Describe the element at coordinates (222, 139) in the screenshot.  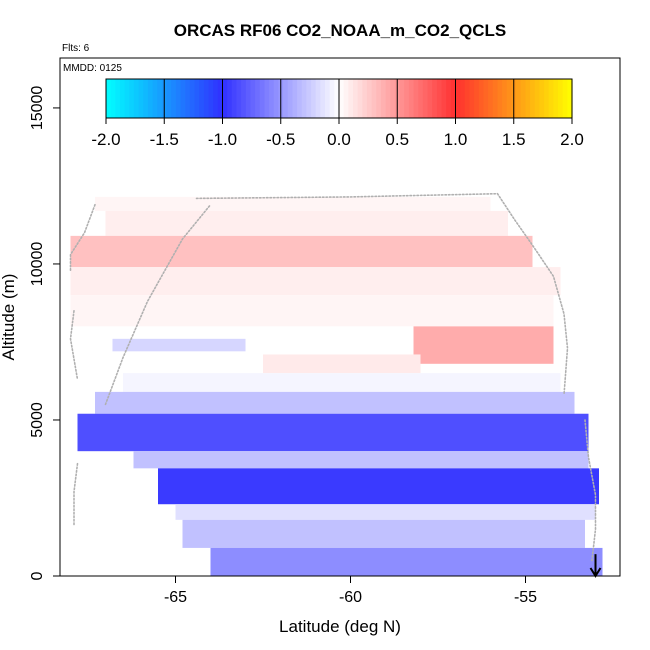
I see `colorbar-tick-label: -1.0` at that location.